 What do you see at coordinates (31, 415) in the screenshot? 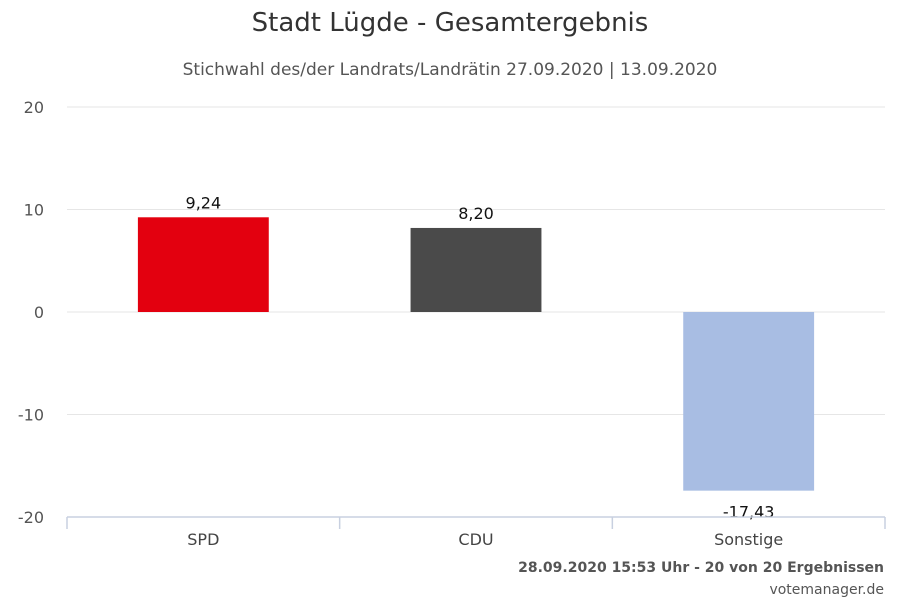
I see `y-tick-label: -10` at bounding box center [31, 415].